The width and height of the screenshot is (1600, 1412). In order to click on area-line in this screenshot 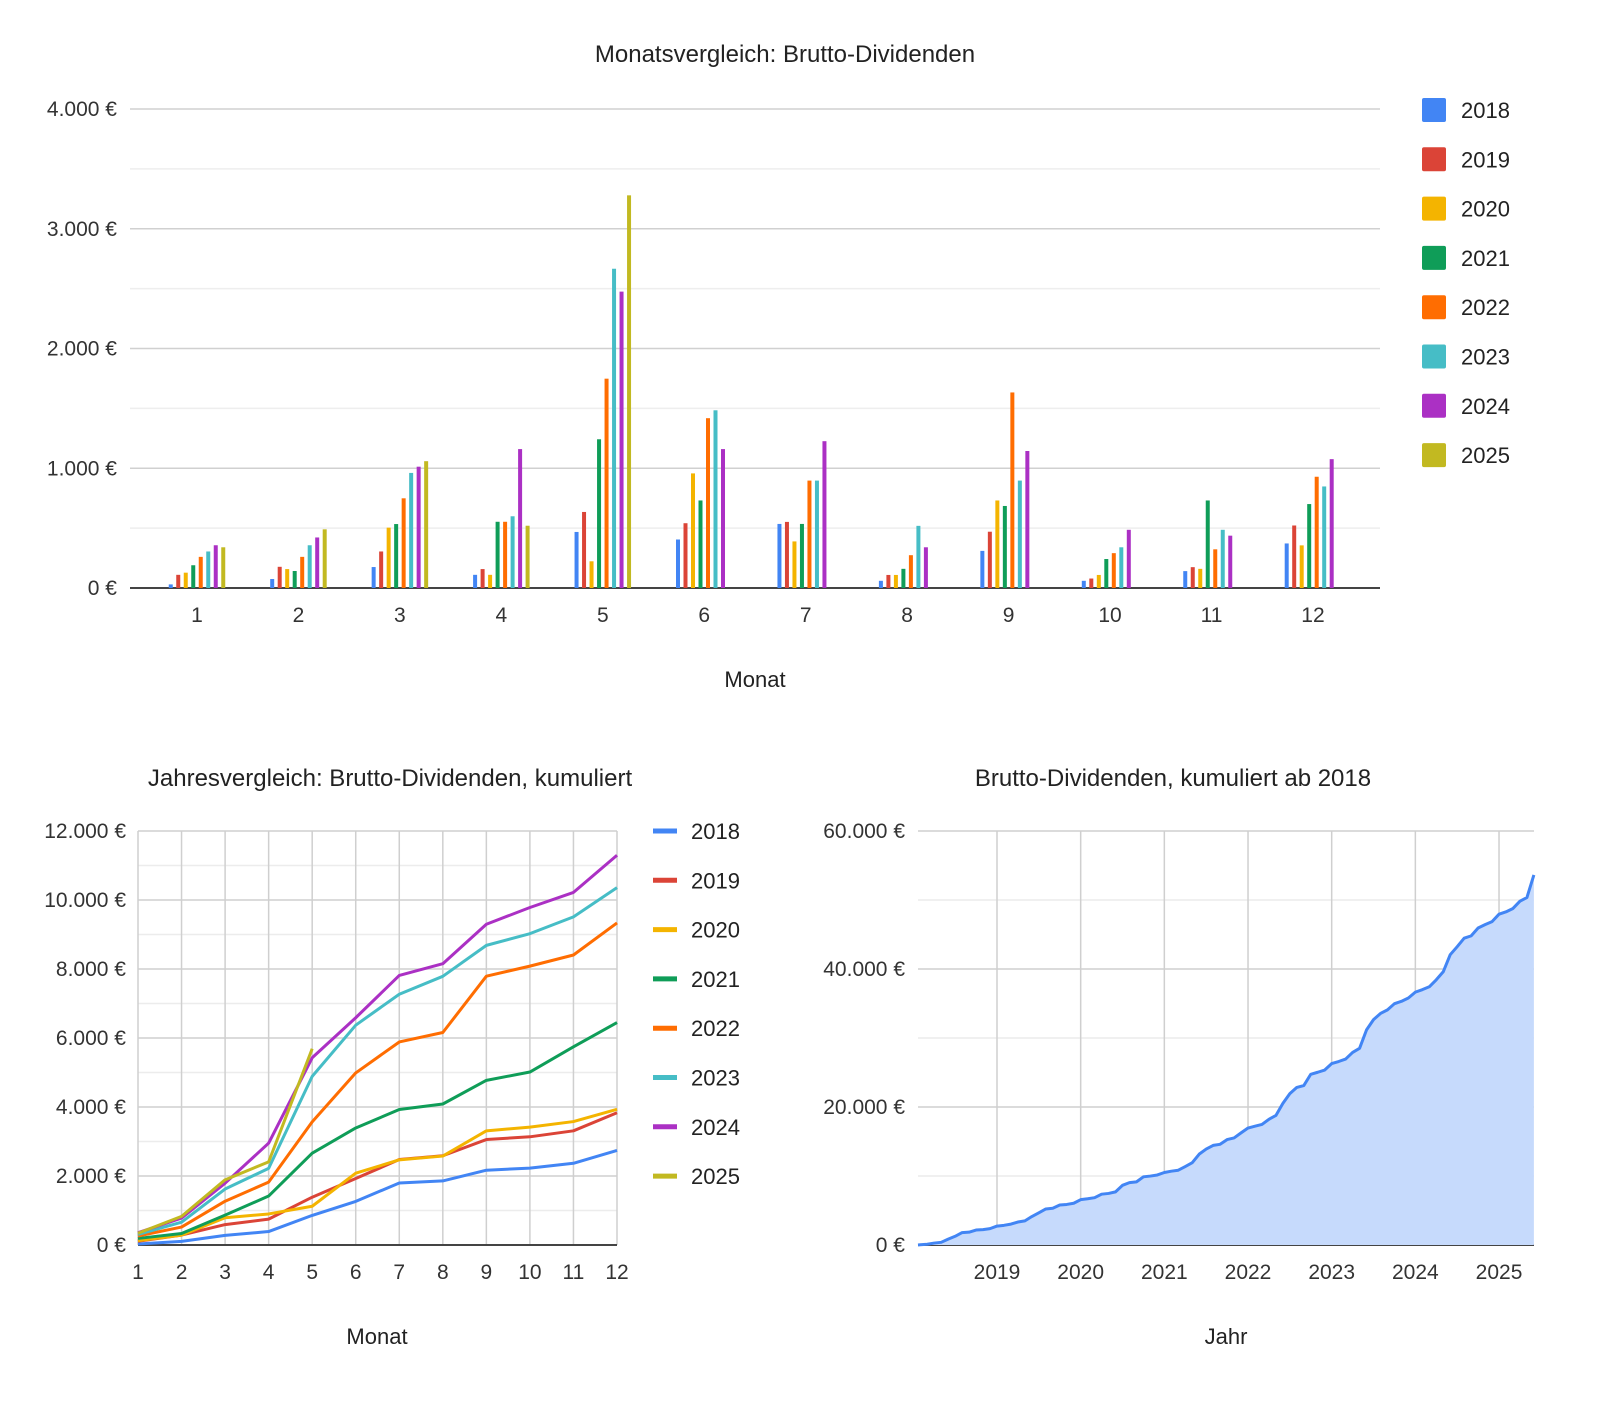, I will do `click(1226, 1060)`.